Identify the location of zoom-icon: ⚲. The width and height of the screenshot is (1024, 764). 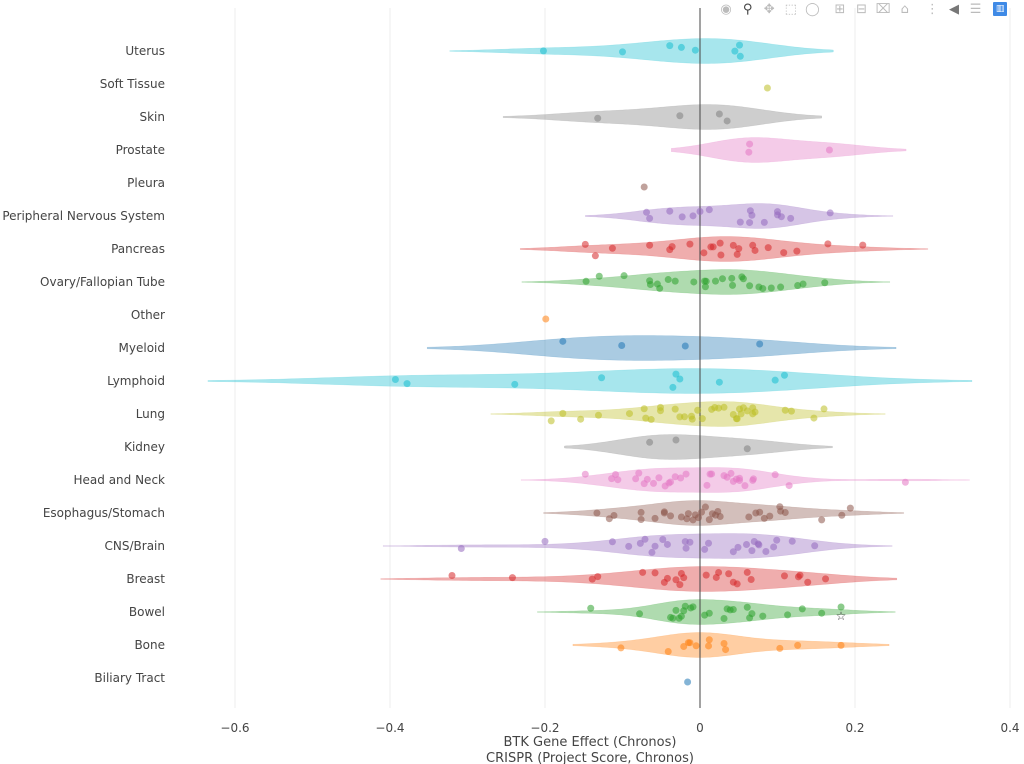
(747, 9).